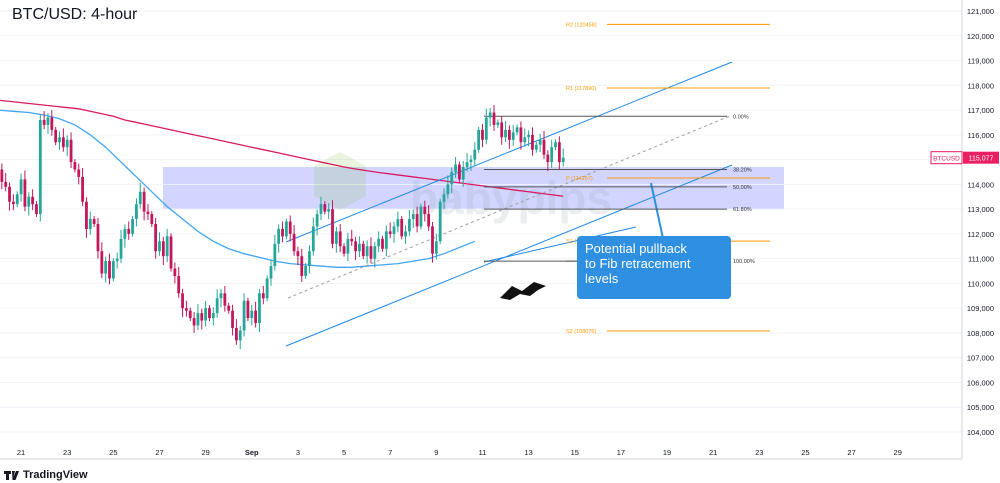 The image size is (1000, 483). I want to click on x-axis-tick-label: 9, so click(436, 452).